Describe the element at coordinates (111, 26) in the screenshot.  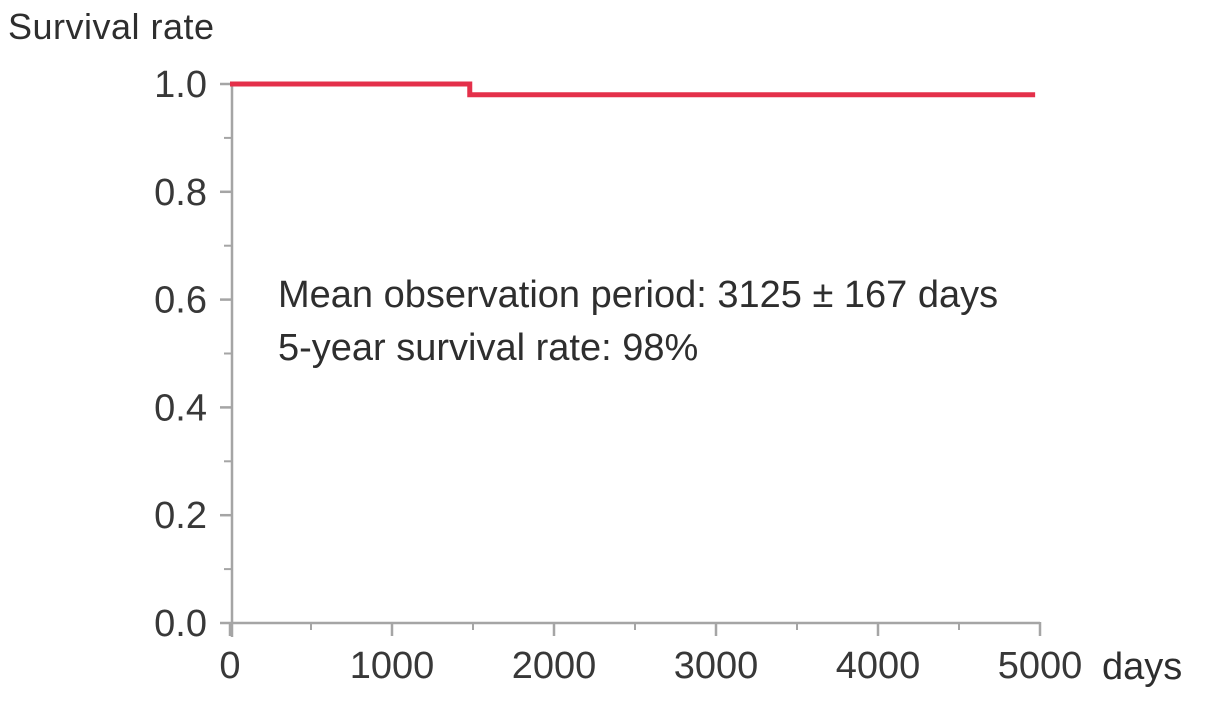
I see `chart-title: Survival rate` at that location.